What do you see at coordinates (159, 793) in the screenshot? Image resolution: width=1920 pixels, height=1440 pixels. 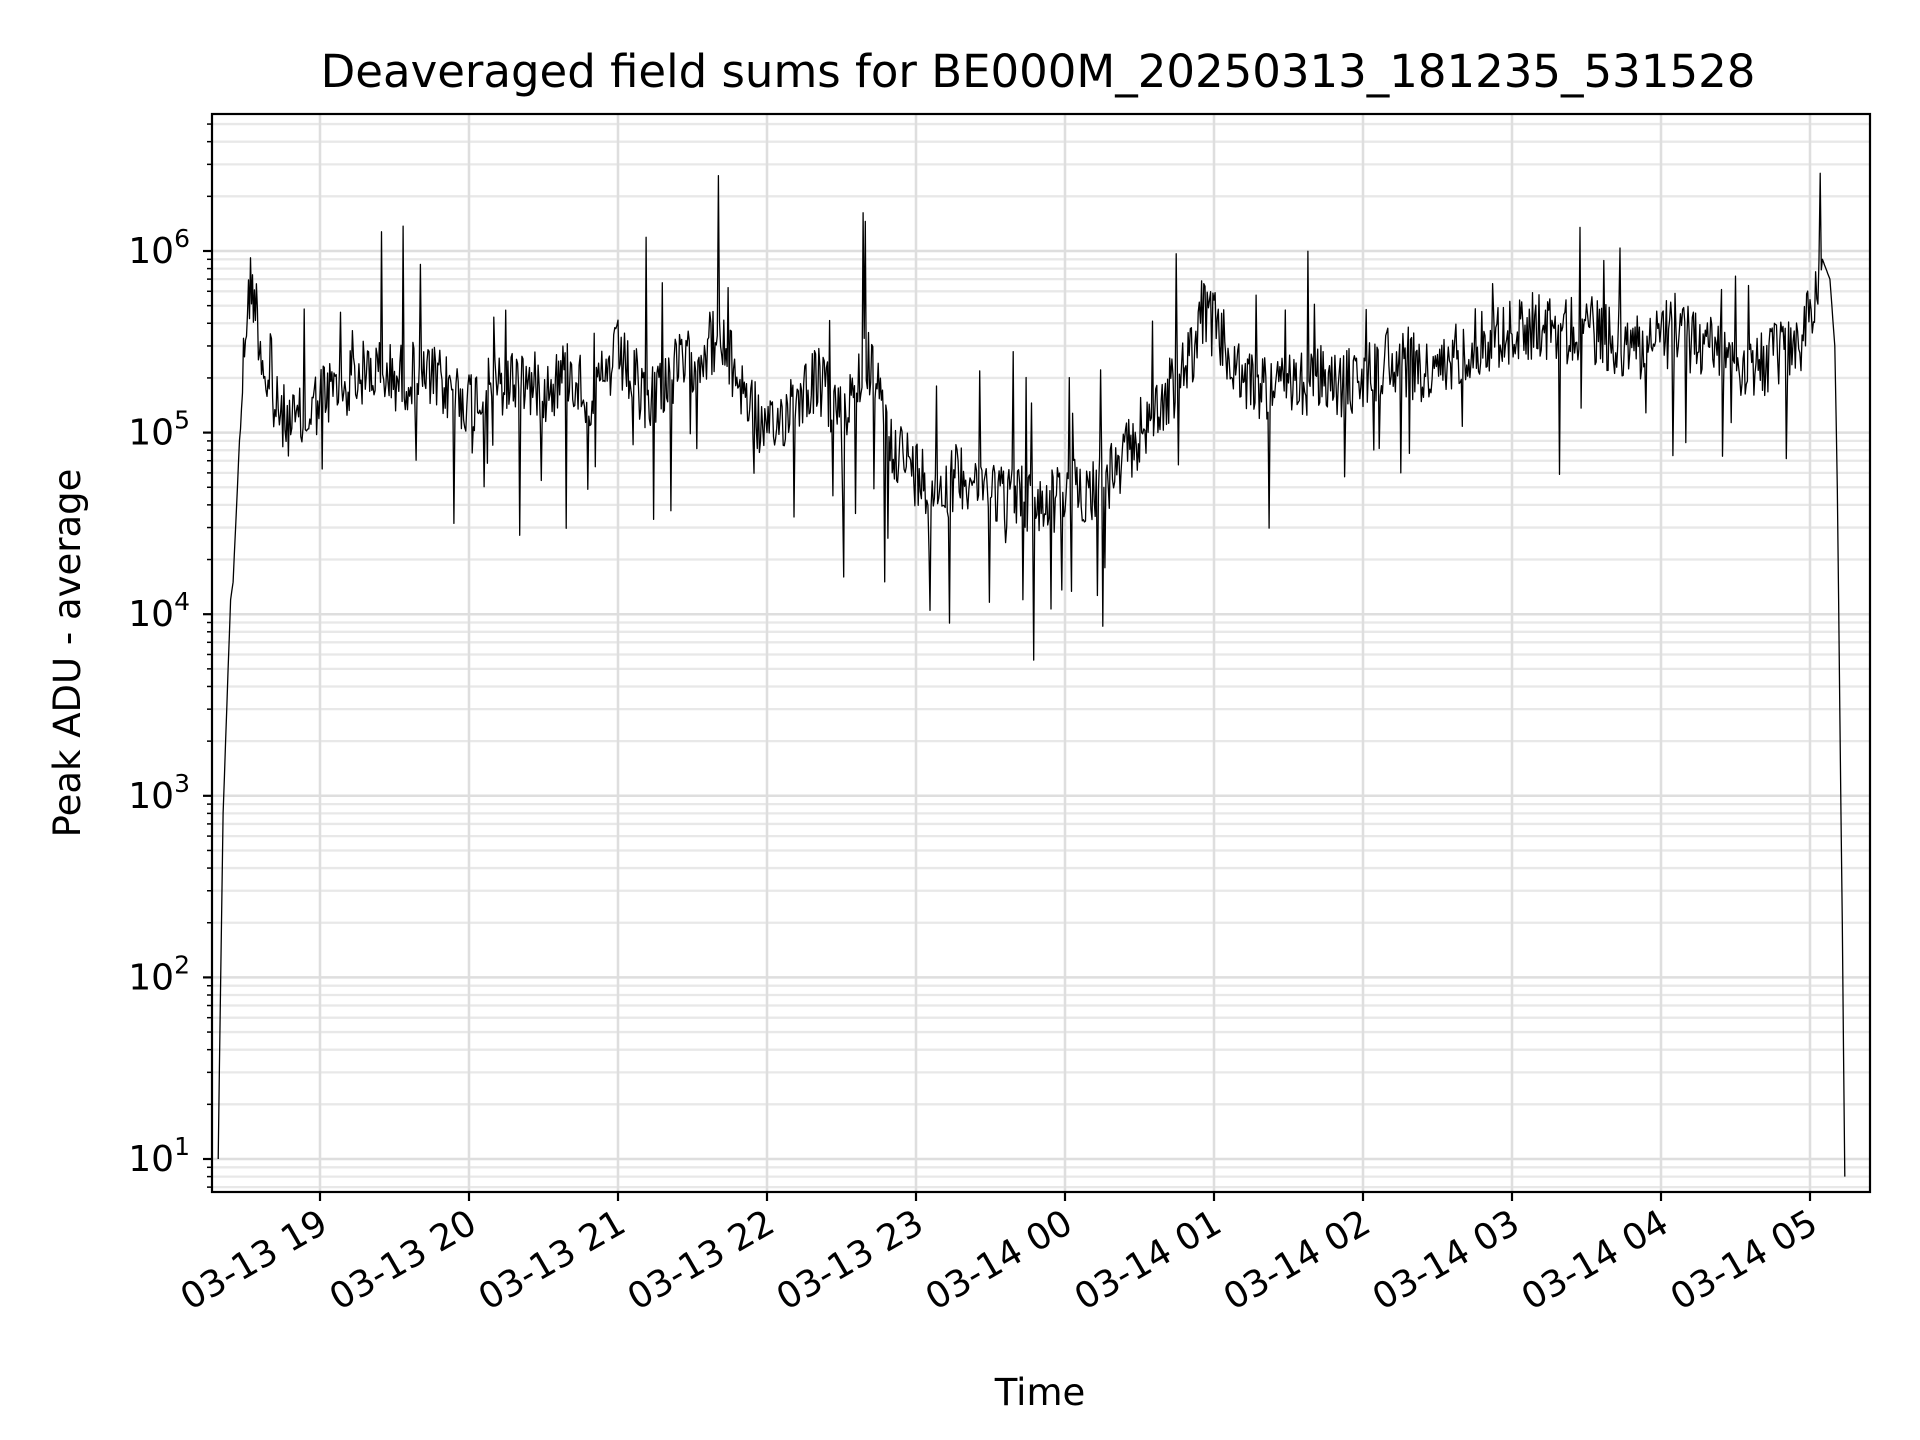 I see `y-tick-label: 10³` at bounding box center [159, 793].